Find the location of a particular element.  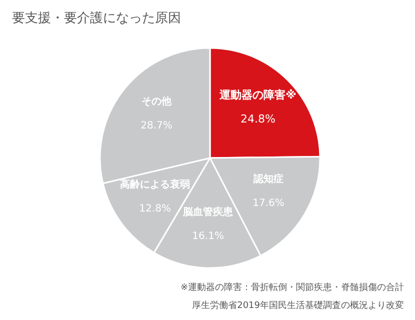

text: 厚生労働省2019年国民生活基礎調査の概況より改変 is located at coordinates (298, 305).